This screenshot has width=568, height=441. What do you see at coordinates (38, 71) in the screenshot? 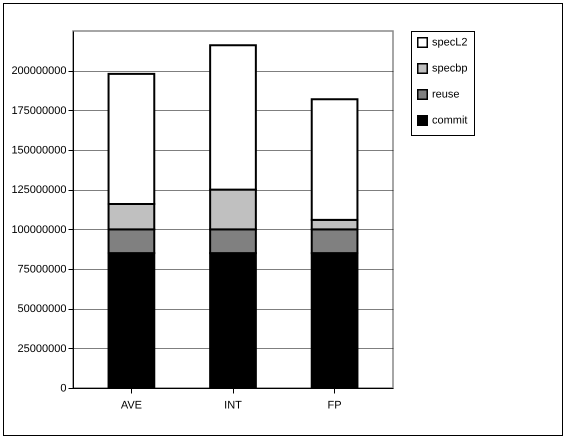
I see `y-tick-label: 200000000` at bounding box center [38, 71].